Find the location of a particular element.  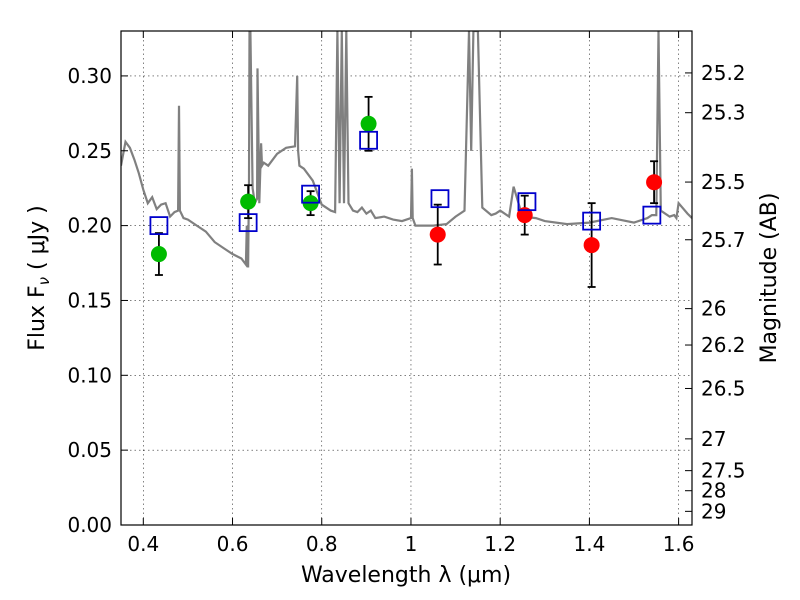

y-tick-label: 0.05 is located at coordinates (89, 450).